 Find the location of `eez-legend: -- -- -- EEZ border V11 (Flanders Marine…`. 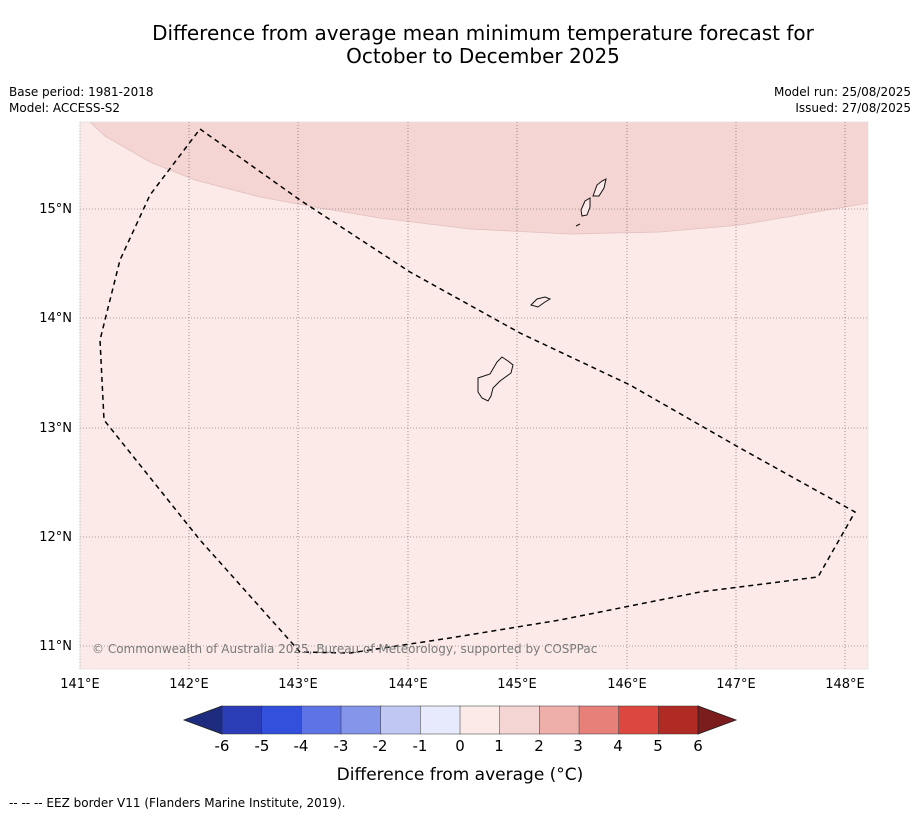

eez-legend: -- -- -- EEZ border V11 (Flanders Marine… is located at coordinates (177, 803).